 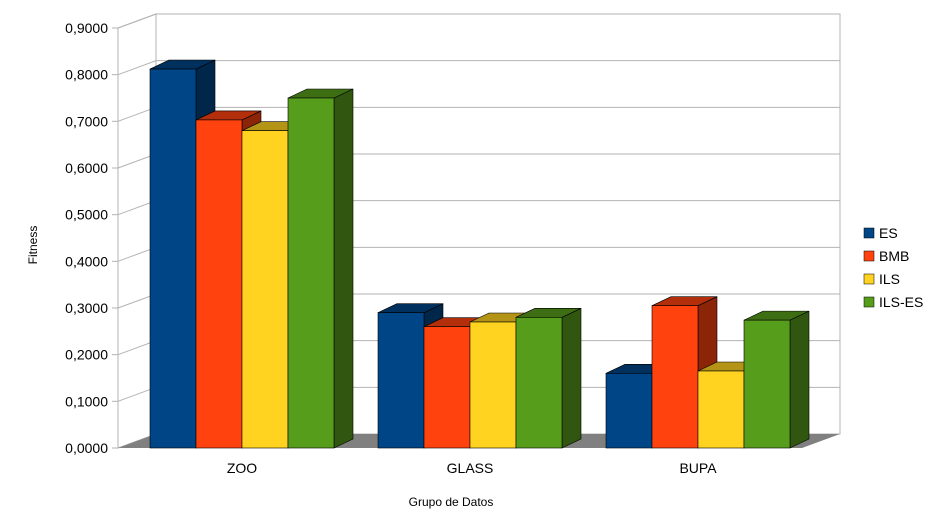 I want to click on y-tick-label: 0,7000, so click(x=86, y=121).